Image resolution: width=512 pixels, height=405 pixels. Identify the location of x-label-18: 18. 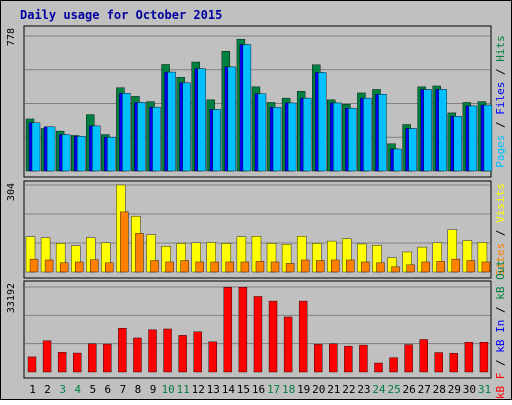
(288, 389).